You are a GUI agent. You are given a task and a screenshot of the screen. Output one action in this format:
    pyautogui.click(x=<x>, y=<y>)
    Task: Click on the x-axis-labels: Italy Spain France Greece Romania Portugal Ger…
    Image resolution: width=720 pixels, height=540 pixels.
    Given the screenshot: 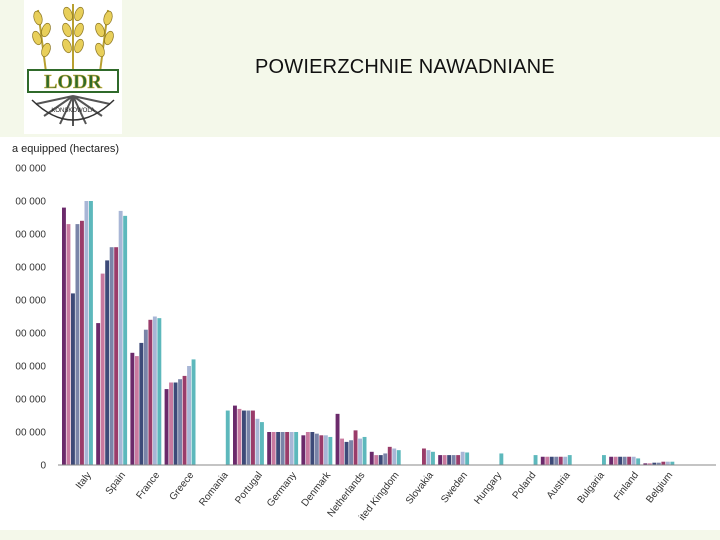 What is the action you would take?
    pyautogui.click(x=374, y=496)
    